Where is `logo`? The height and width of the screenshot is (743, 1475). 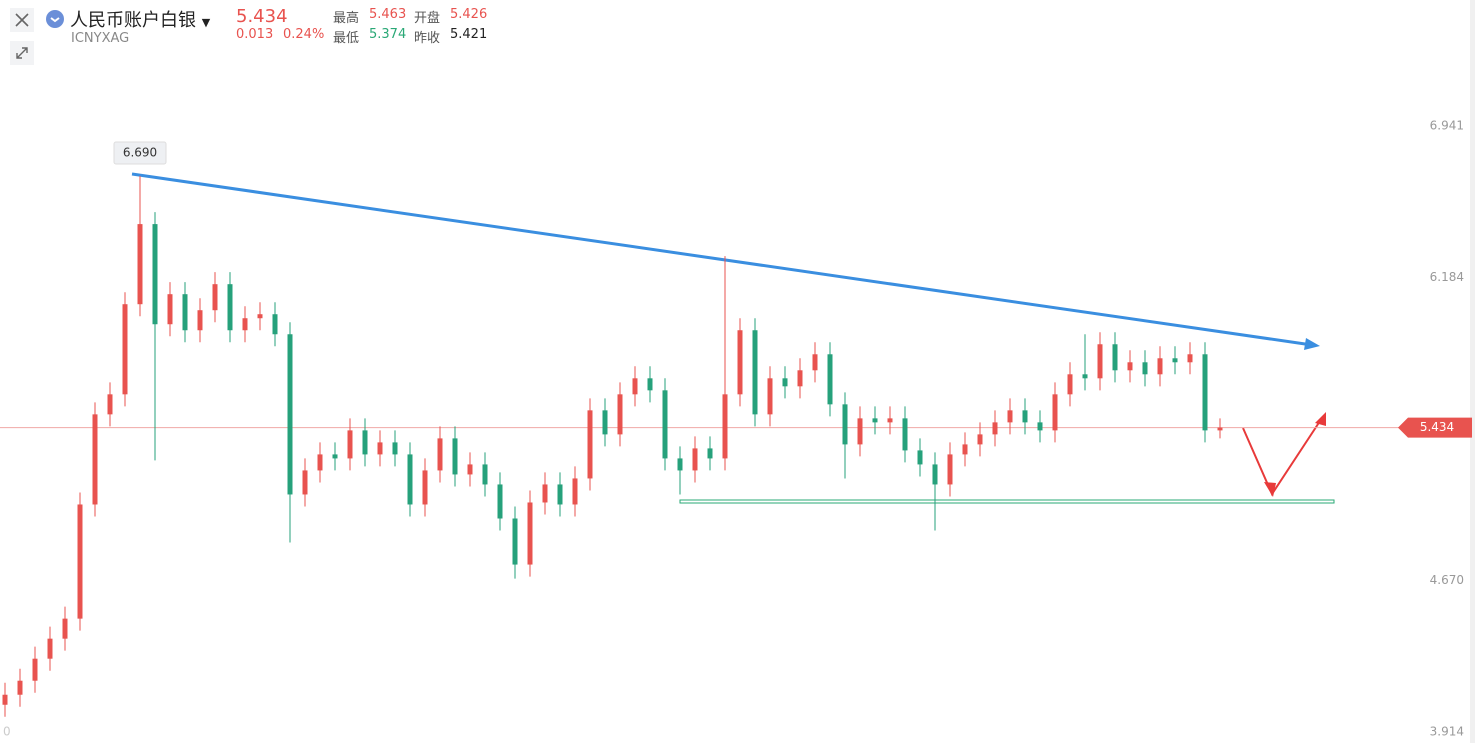 logo is located at coordinates (55, 19).